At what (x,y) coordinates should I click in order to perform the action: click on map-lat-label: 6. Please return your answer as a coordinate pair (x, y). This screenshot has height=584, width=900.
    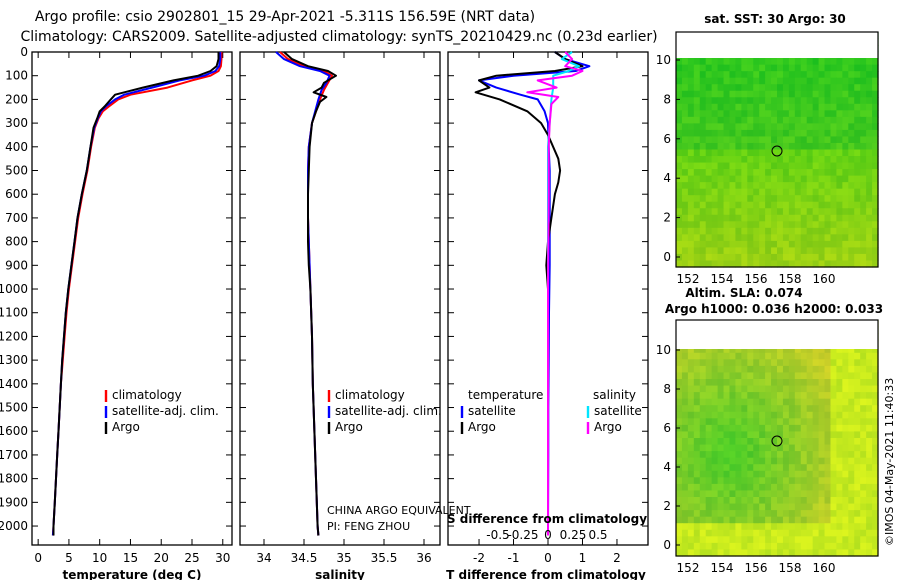
    Looking at the image, I should click on (667, 139).